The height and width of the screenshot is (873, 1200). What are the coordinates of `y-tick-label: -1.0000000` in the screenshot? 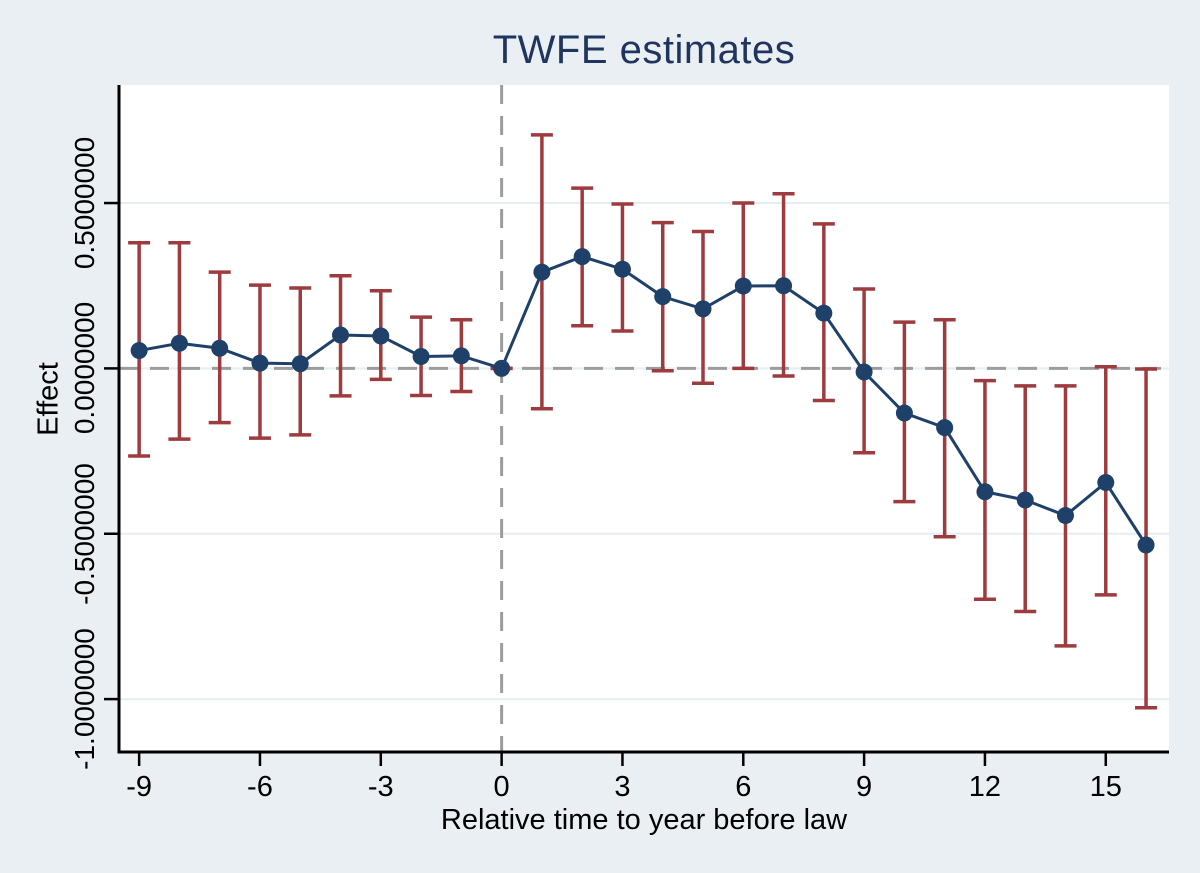 It's located at (84, 699).